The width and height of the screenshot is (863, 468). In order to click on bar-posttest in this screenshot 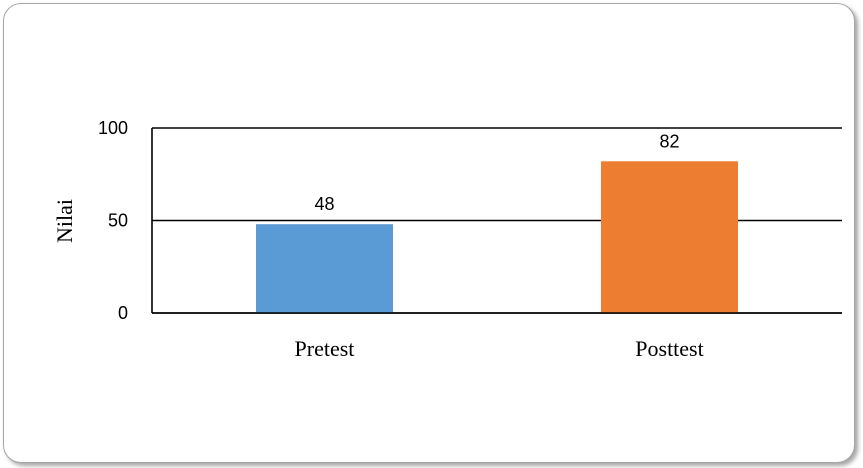, I will do `click(669, 237)`.